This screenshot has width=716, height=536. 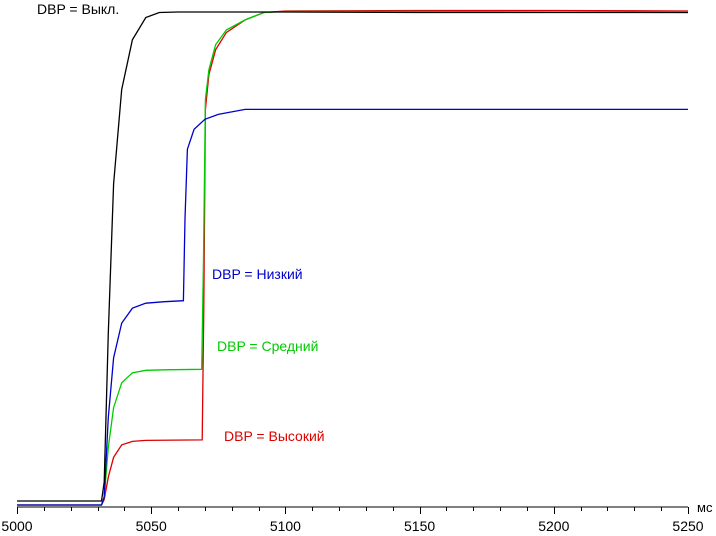 What do you see at coordinates (267, 346) in the screenshot?
I see `series-label-medium: DBP = Средний` at bounding box center [267, 346].